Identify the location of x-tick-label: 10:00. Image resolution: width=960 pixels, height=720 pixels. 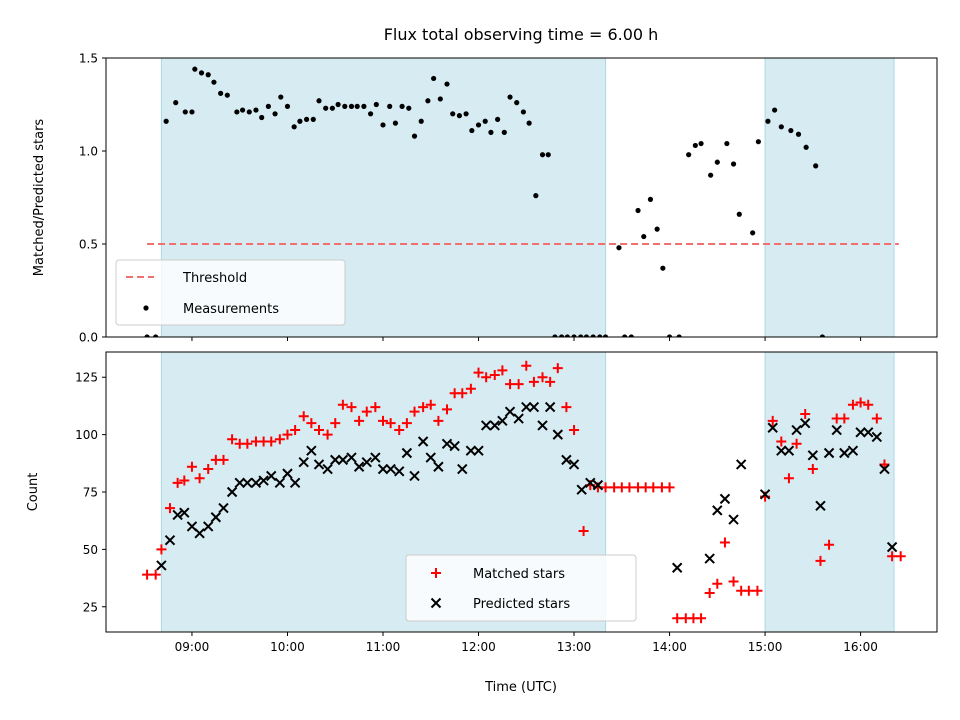
(287, 647).